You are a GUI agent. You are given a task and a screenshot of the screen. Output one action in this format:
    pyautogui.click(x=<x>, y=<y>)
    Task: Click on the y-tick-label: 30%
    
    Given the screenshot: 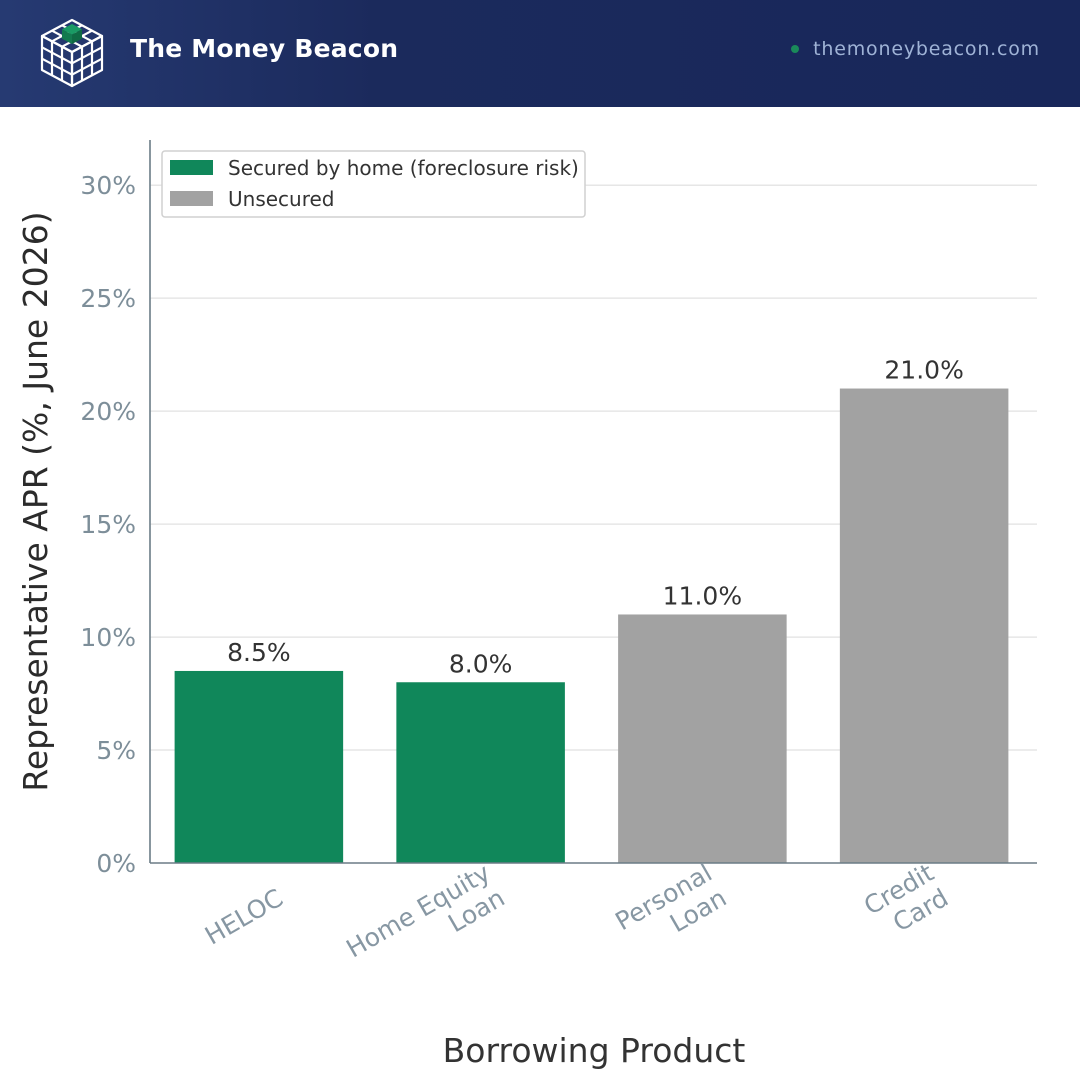 What is the action you would take?
    pyautogui.click(x=108, y=185)
    